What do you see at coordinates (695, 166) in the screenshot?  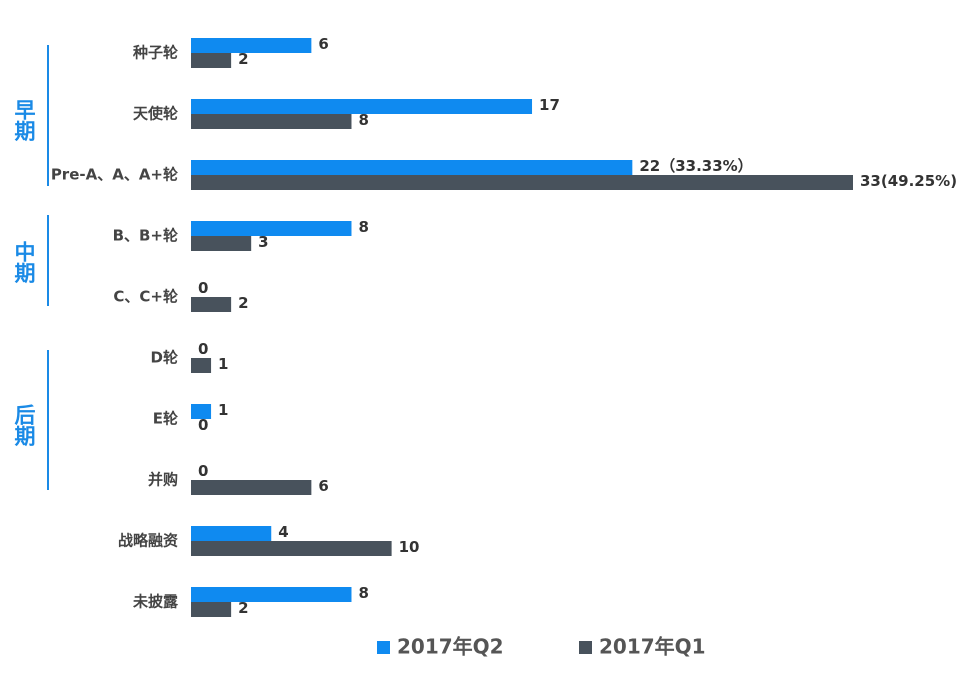 I see `value-label: 22（33.33%）` at bounding box center [695, 166].